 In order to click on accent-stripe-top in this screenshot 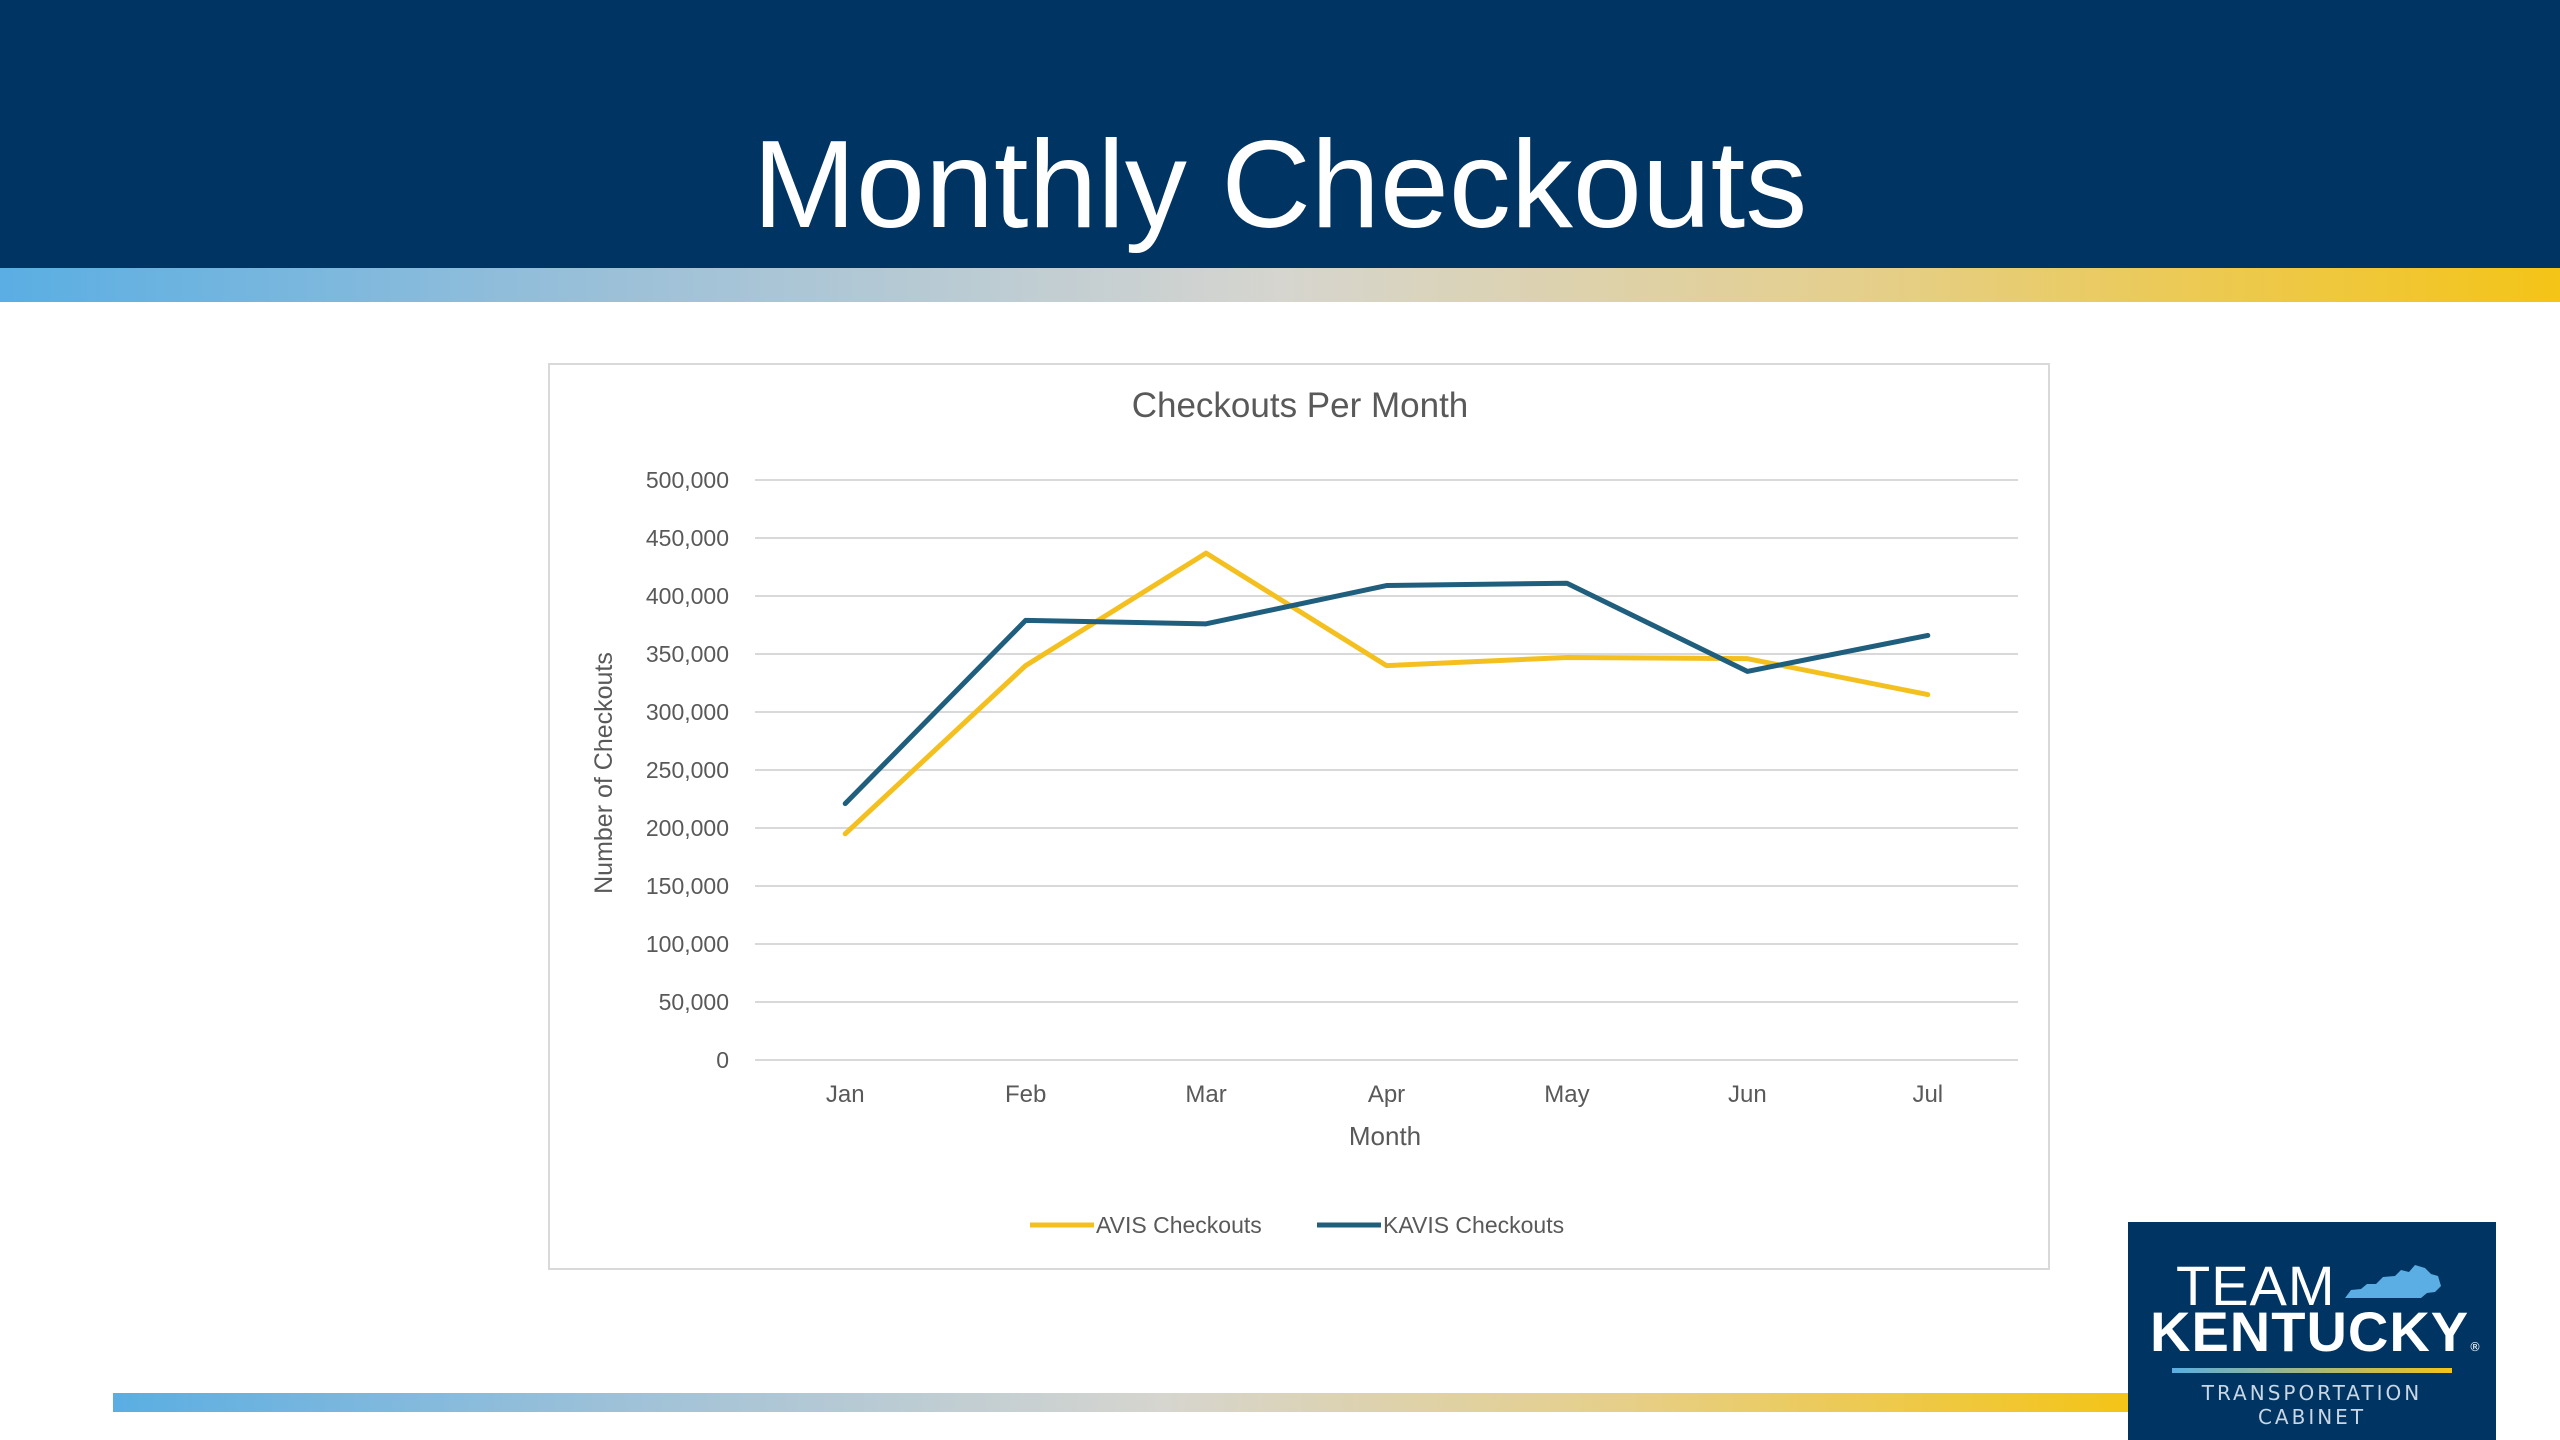, I will do `click(1280, 285)`.